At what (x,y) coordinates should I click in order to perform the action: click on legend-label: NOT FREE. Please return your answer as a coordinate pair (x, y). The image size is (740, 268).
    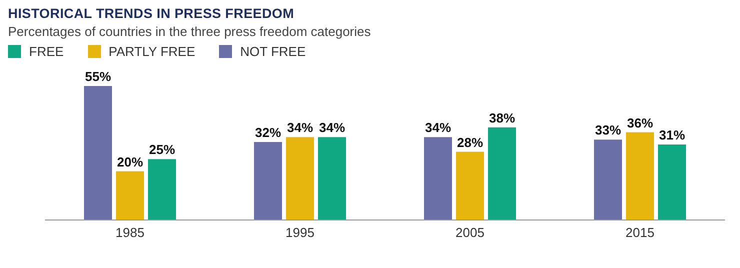
    Looking at the image, I should click on (273, 51).